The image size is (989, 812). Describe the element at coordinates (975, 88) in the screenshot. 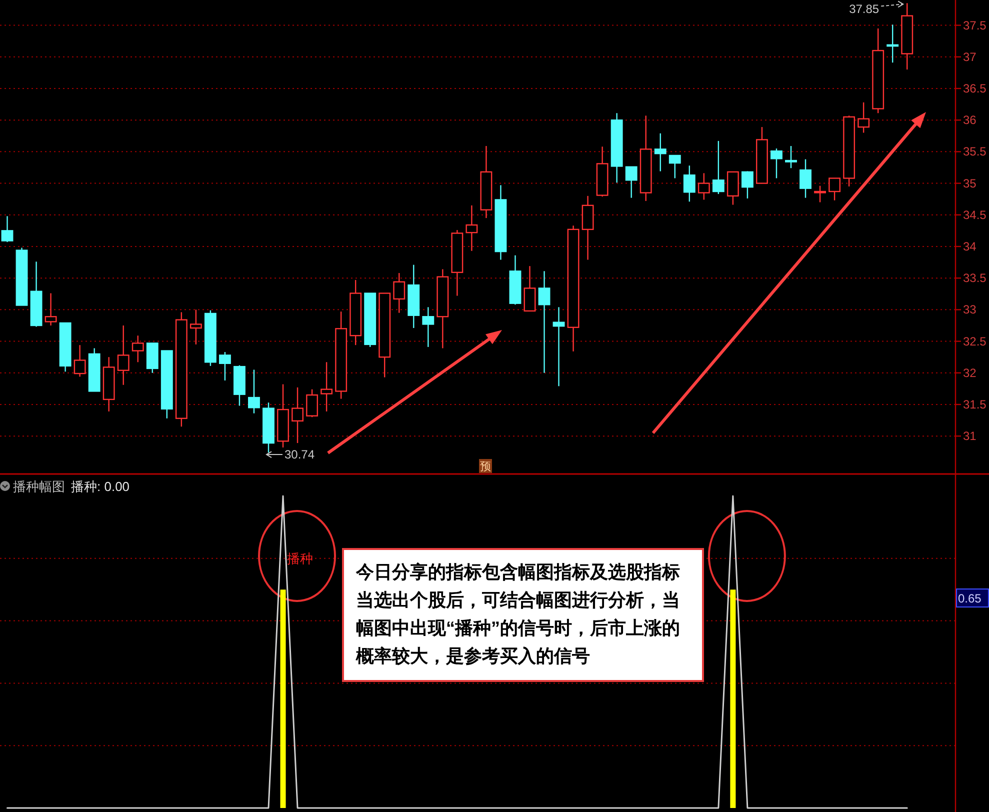

I see `y-tick-label: 36.5` at that location.